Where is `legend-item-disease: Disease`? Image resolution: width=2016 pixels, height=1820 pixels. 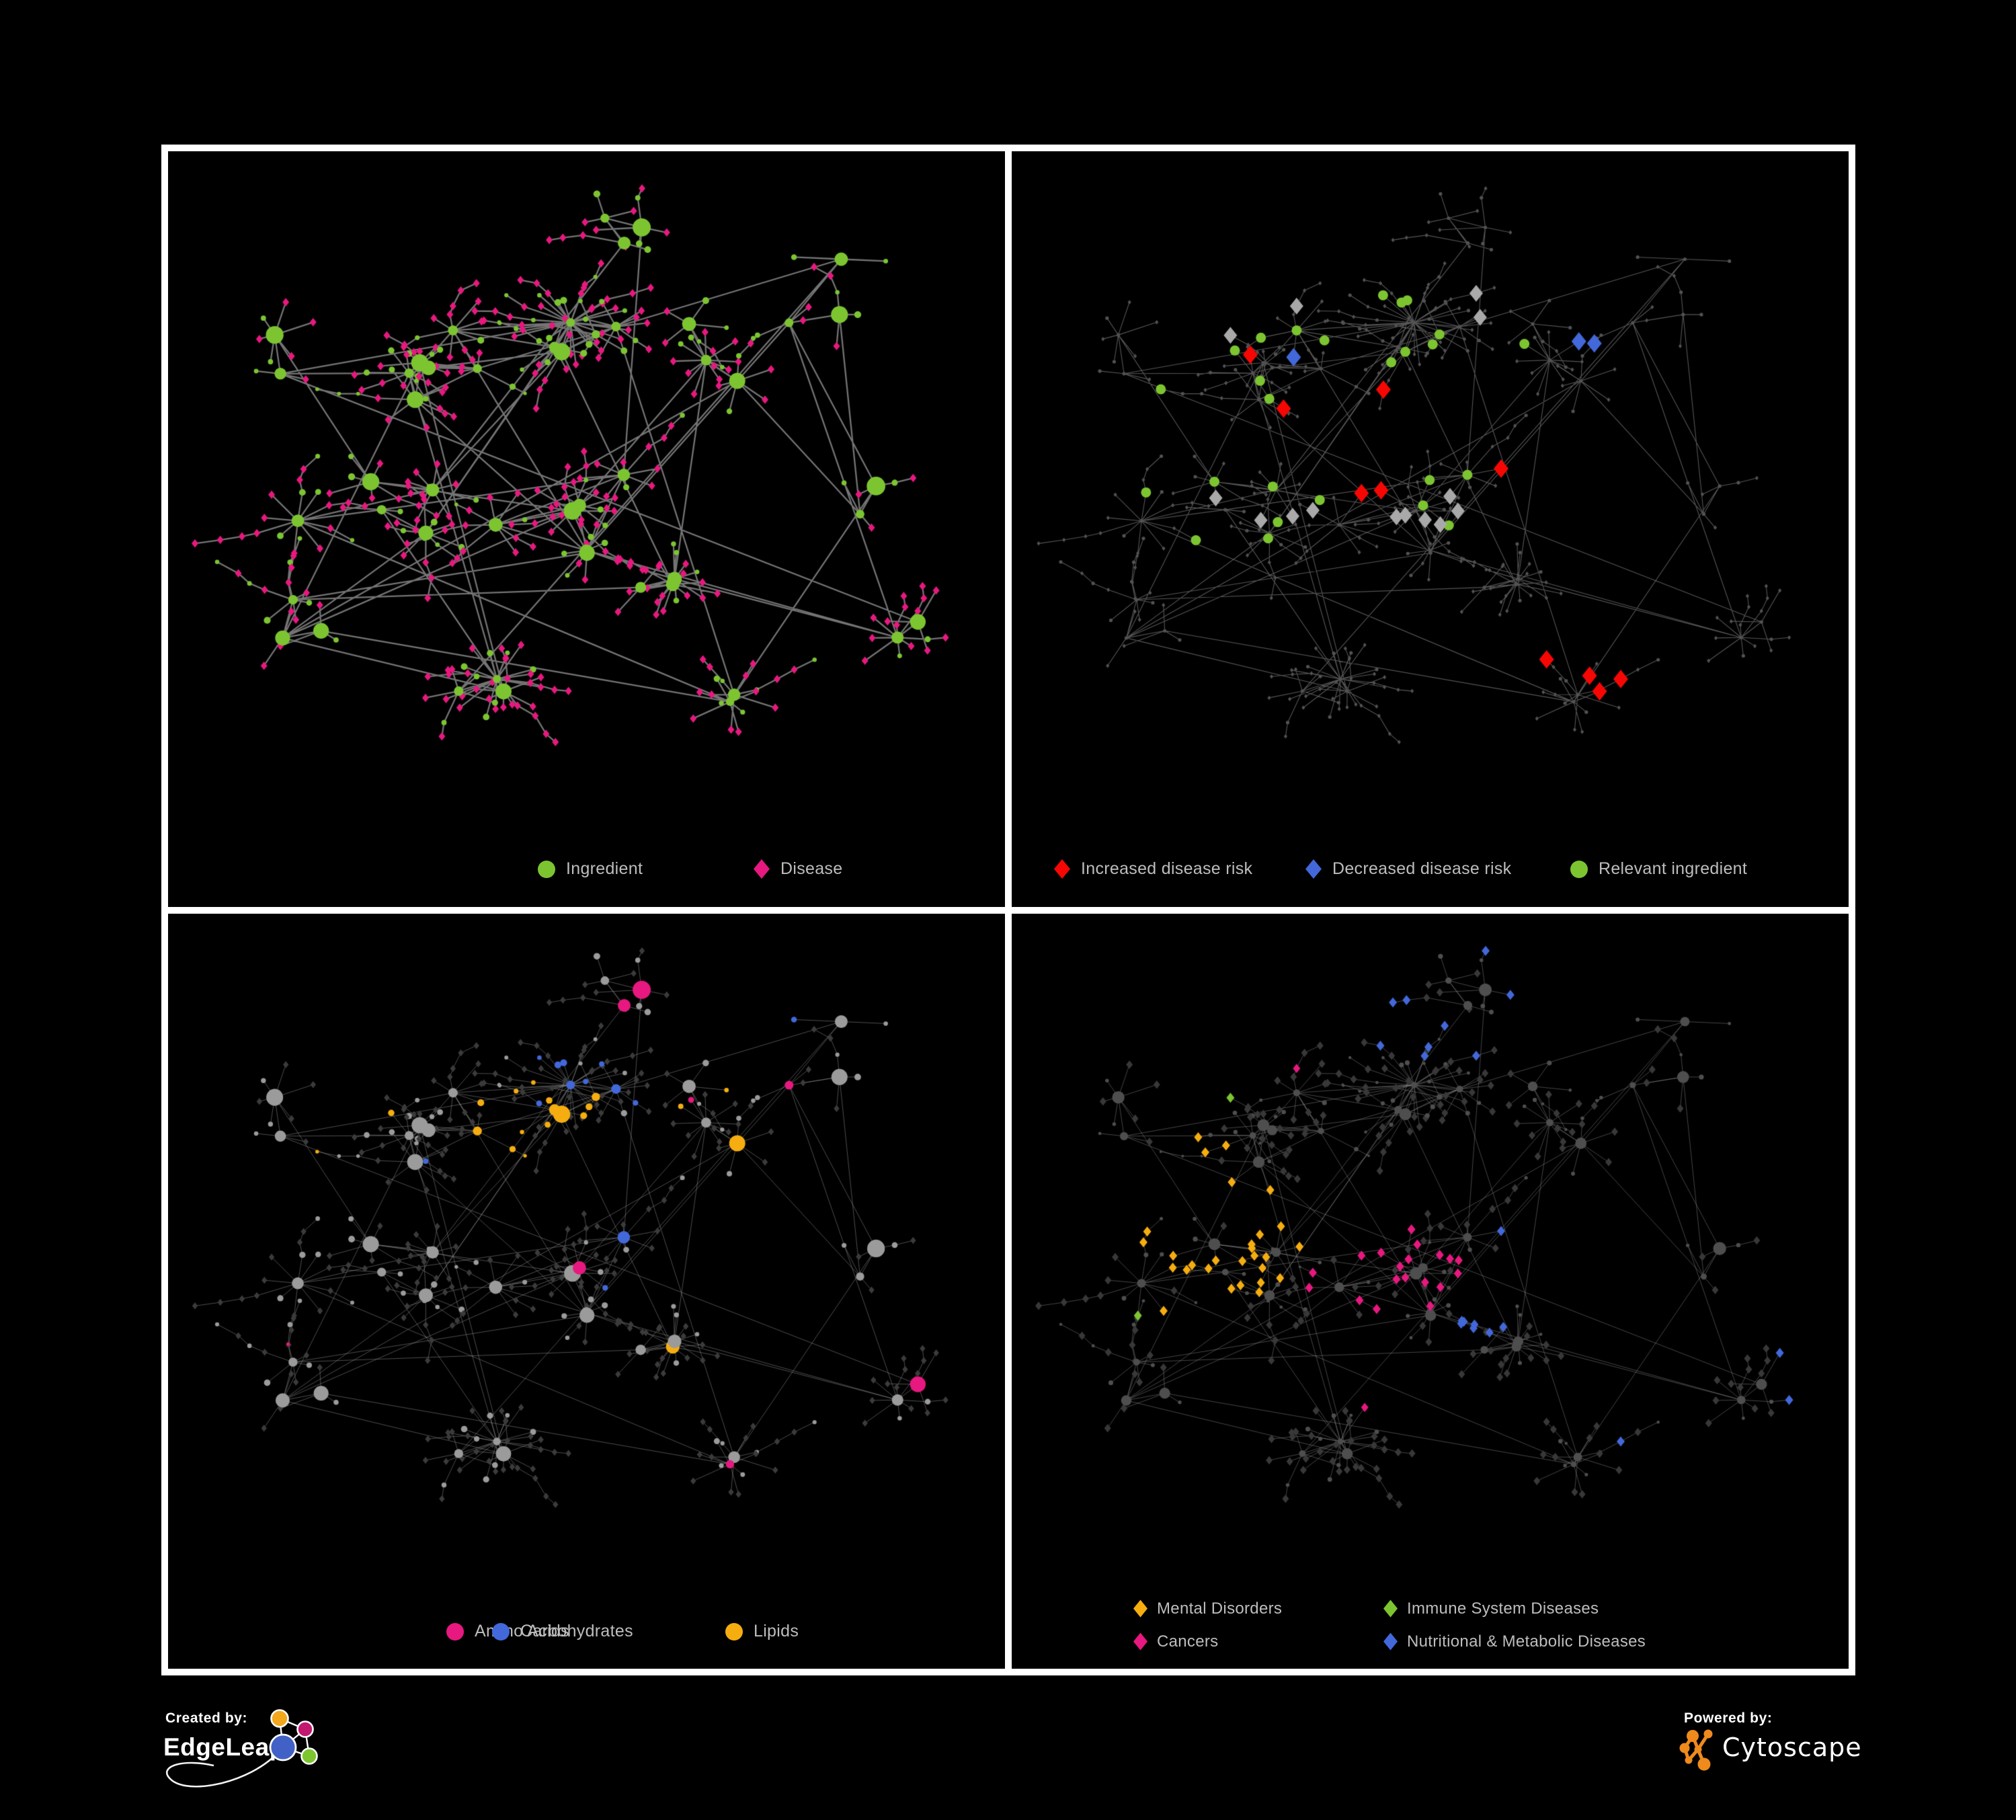
legend-item-disease: Disease is located at coordinates (798, 869).